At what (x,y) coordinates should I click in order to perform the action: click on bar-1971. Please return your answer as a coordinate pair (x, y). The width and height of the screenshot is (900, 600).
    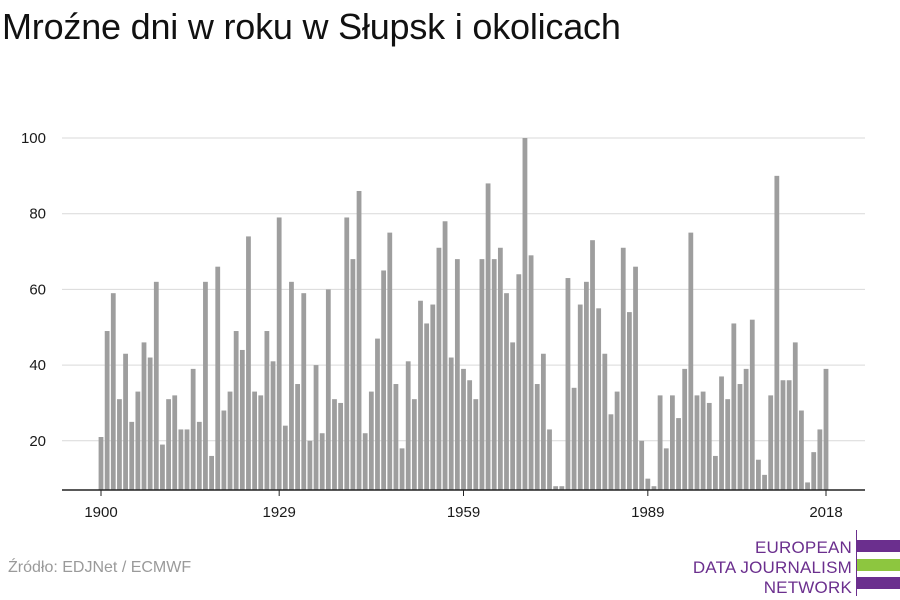
    Looking at the image, I should click on (537, 437).